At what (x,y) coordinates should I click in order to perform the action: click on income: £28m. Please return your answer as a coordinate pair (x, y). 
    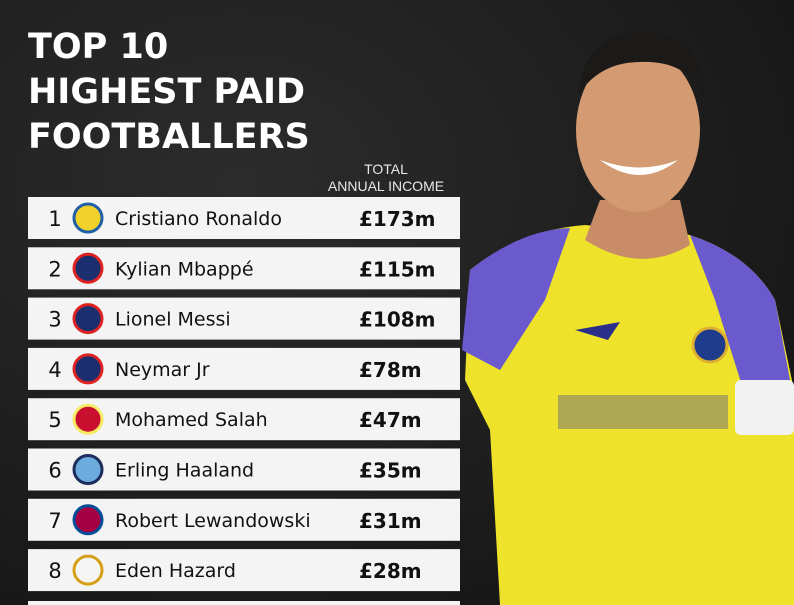
    Looking at the image, I should click on (390, 571).